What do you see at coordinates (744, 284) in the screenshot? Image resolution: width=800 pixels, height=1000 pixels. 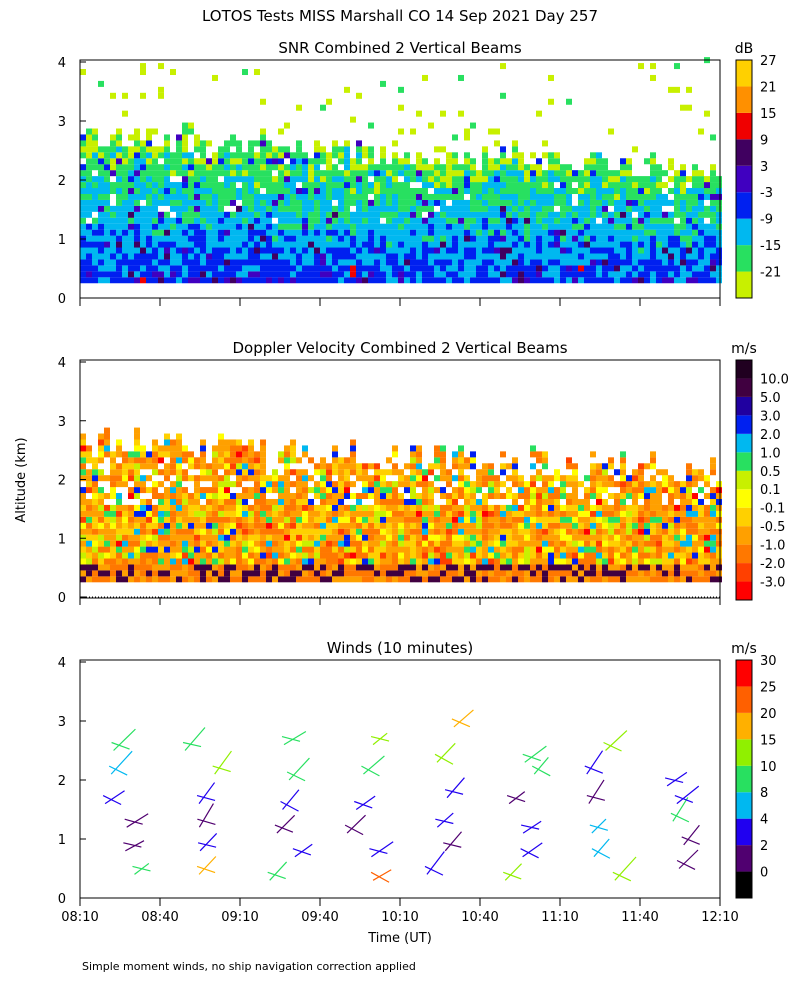 I see `colorbar-swatch` at bounding box center [744, 284].